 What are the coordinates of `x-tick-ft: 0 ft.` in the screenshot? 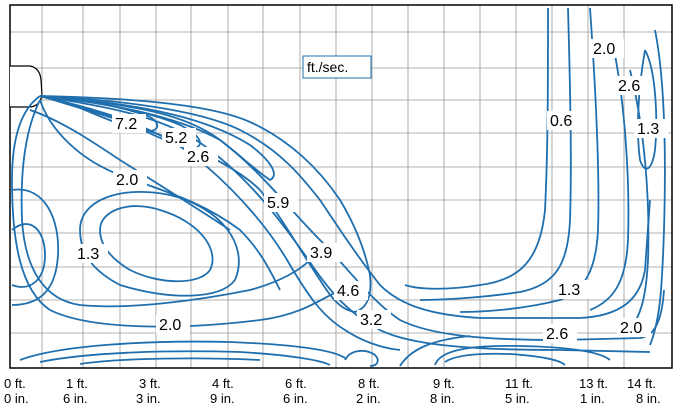 It's located at (15, 383).